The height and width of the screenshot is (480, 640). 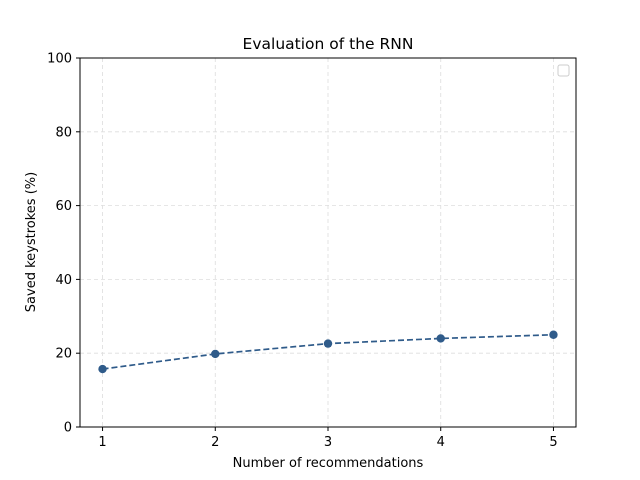 What do you see at coordinates (328, 44) in the screenshot?
I see `chart-title: Evaluation of the RNN` at bounding box center [328, 44].